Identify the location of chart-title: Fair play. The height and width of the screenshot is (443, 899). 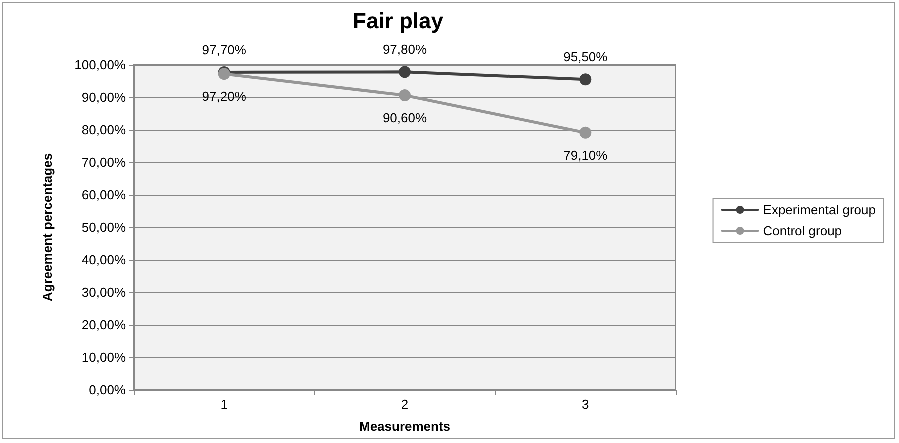
(398, 21).